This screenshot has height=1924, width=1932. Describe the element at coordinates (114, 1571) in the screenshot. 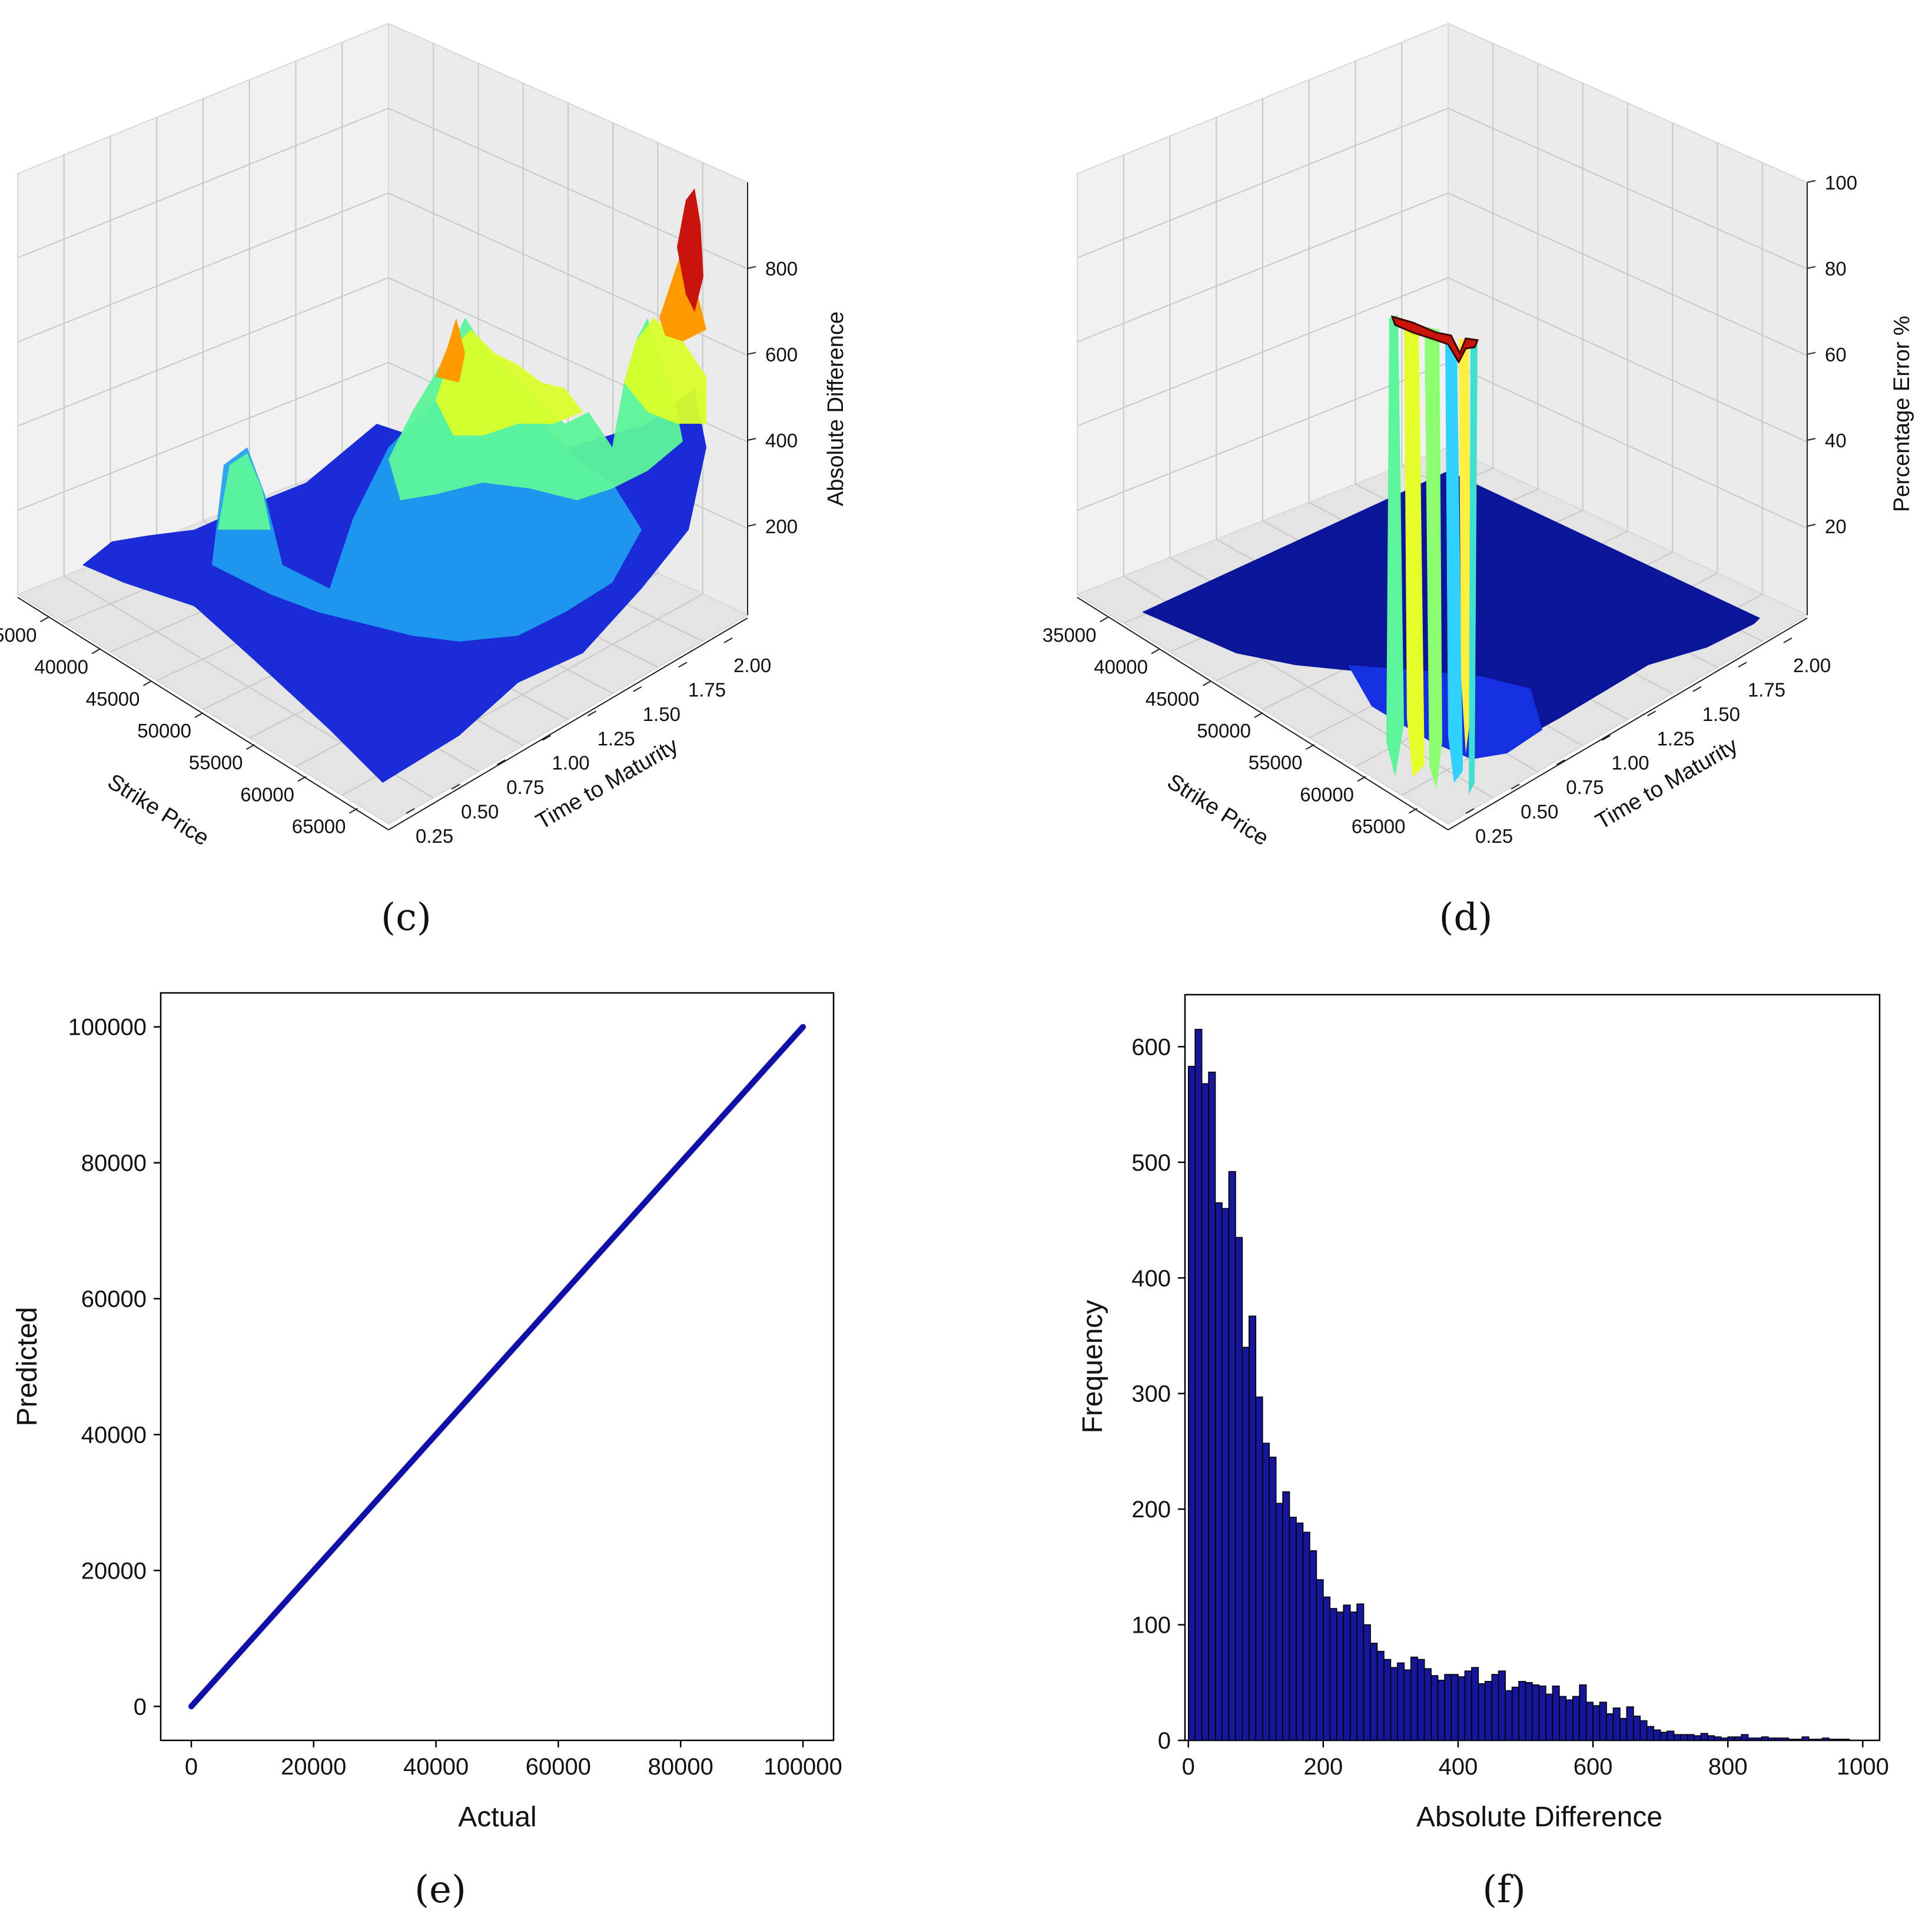

I see `y-tick-label: 20000` at that location.